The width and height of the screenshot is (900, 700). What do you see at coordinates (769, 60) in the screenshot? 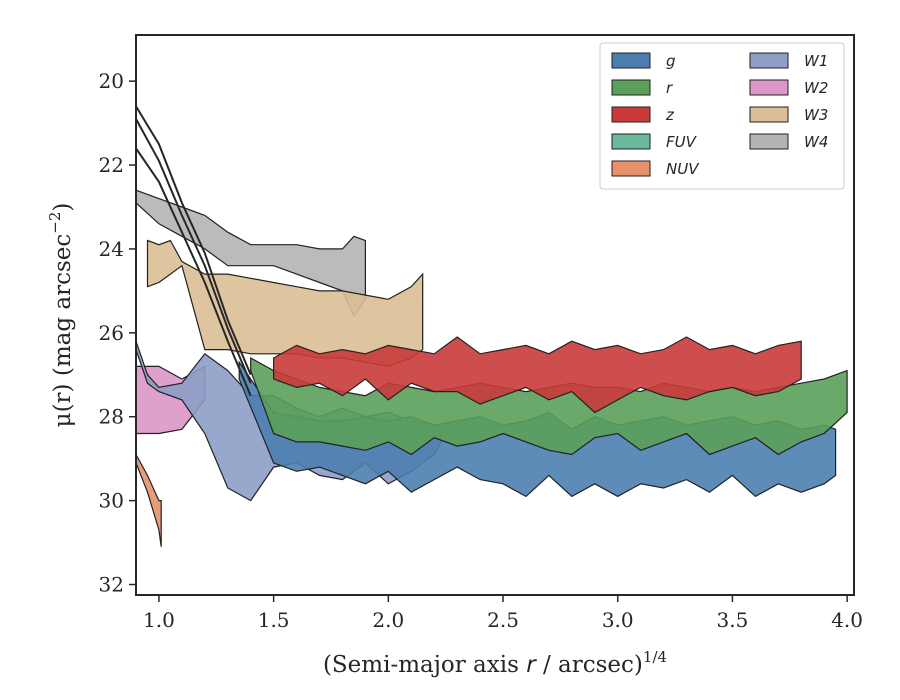
I see `legend-swatch-w1` at bounding box center [769, 60].